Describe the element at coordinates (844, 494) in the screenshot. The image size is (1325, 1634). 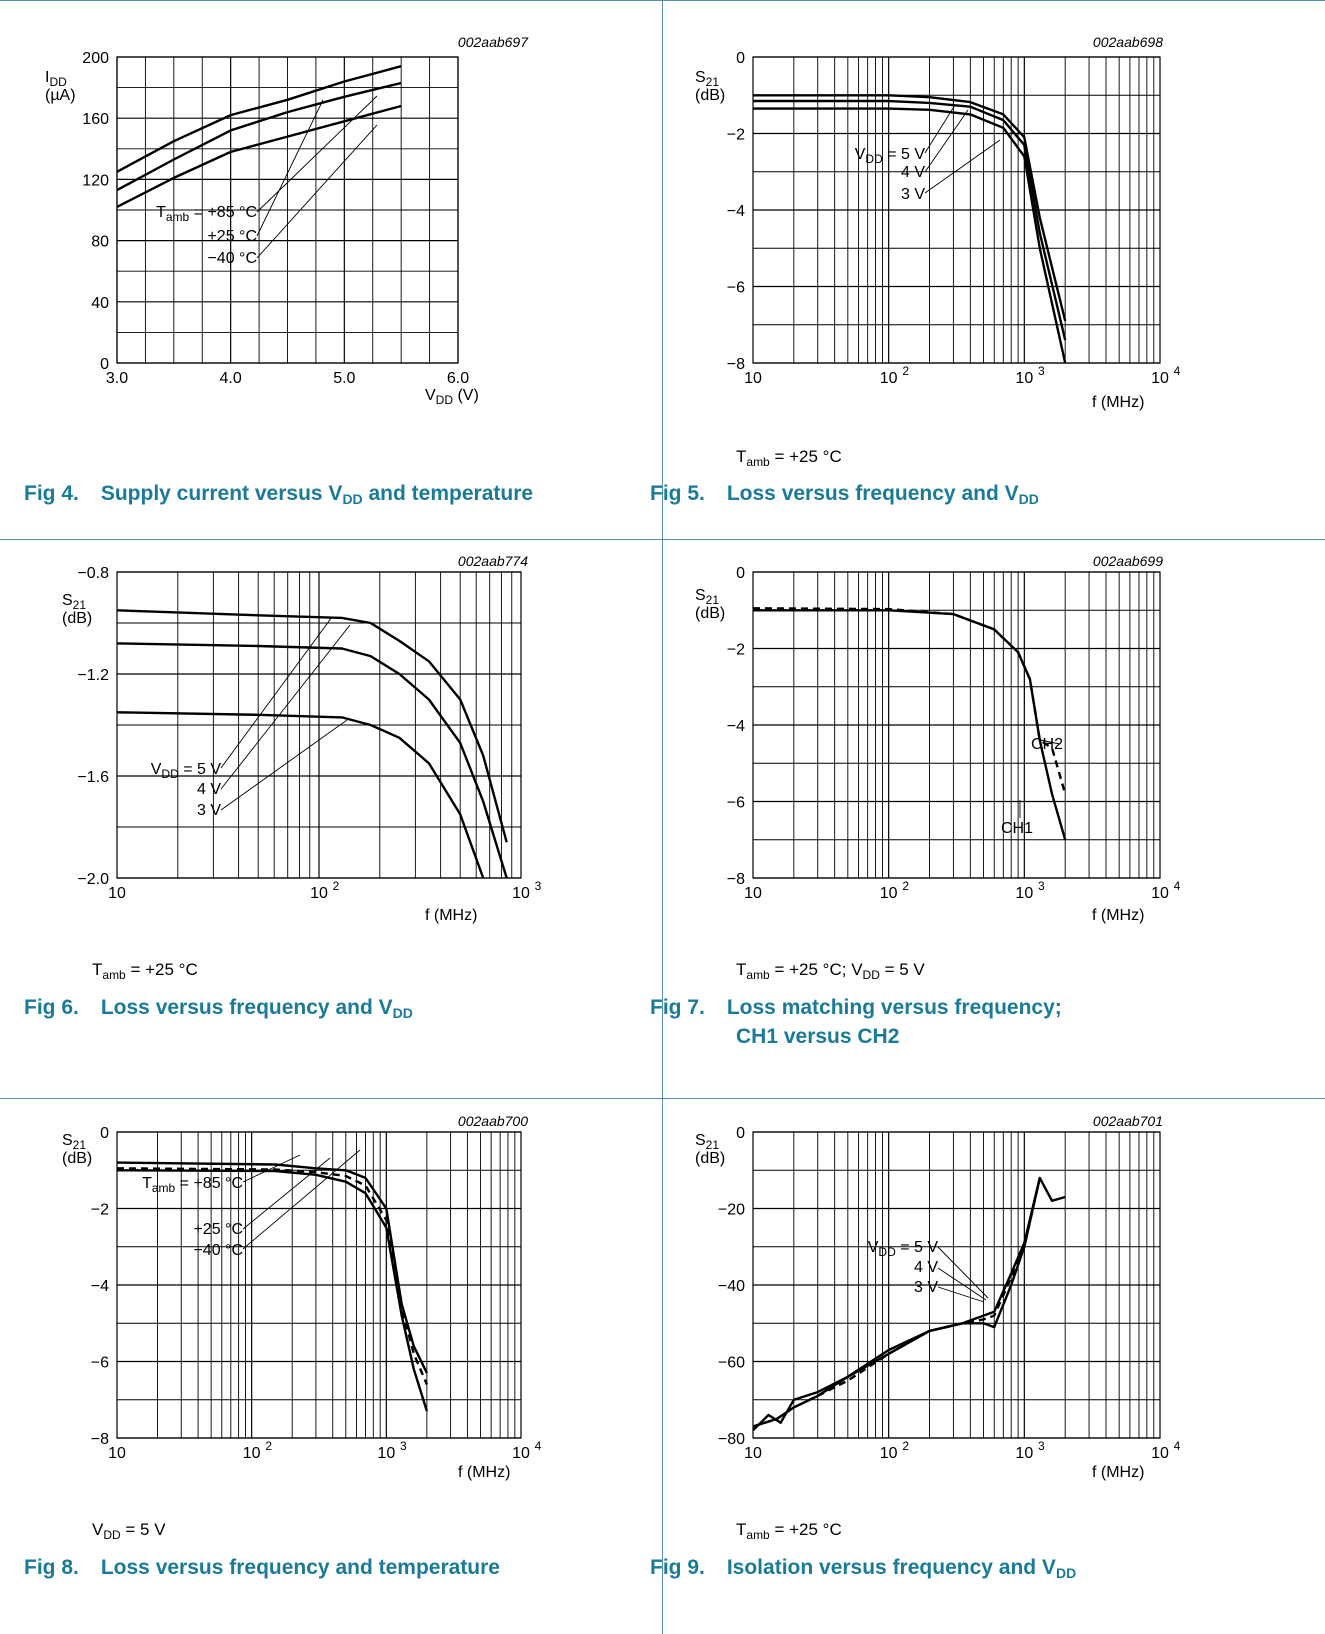
I see `figure-caption: Fig 5. Loss versus frequency and VDD` at that location.